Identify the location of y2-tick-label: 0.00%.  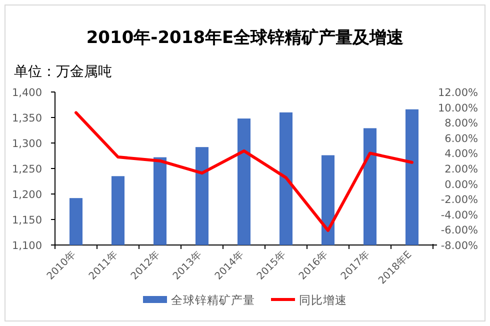
(461, 184).